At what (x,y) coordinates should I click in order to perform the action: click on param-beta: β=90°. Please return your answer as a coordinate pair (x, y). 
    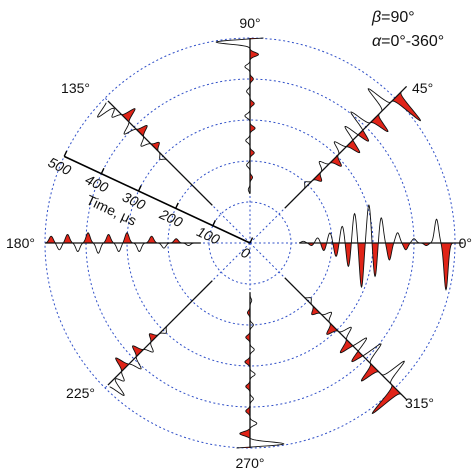
    Looking at the image, I should click on (393, 17).